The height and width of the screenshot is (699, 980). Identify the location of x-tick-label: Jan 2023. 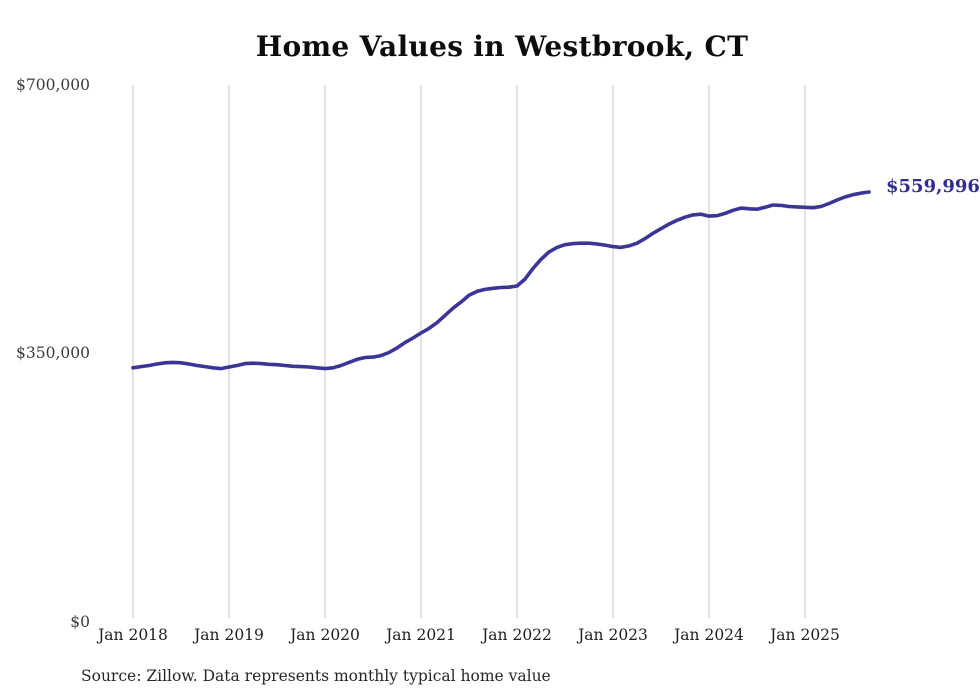
(613, 635).